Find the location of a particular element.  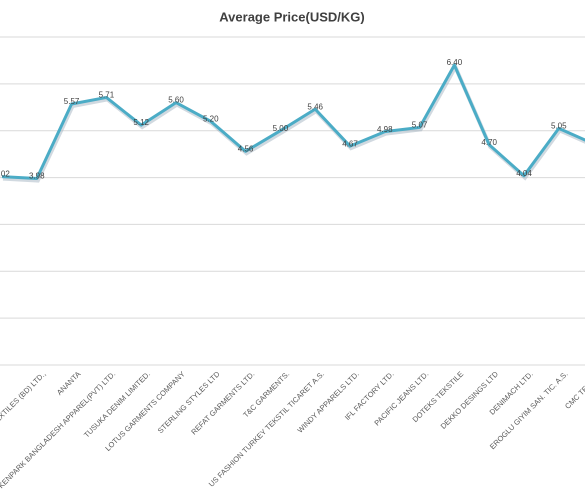

x-tick-label: STERLING STYLES LTD is located at coordinates (189, 402).